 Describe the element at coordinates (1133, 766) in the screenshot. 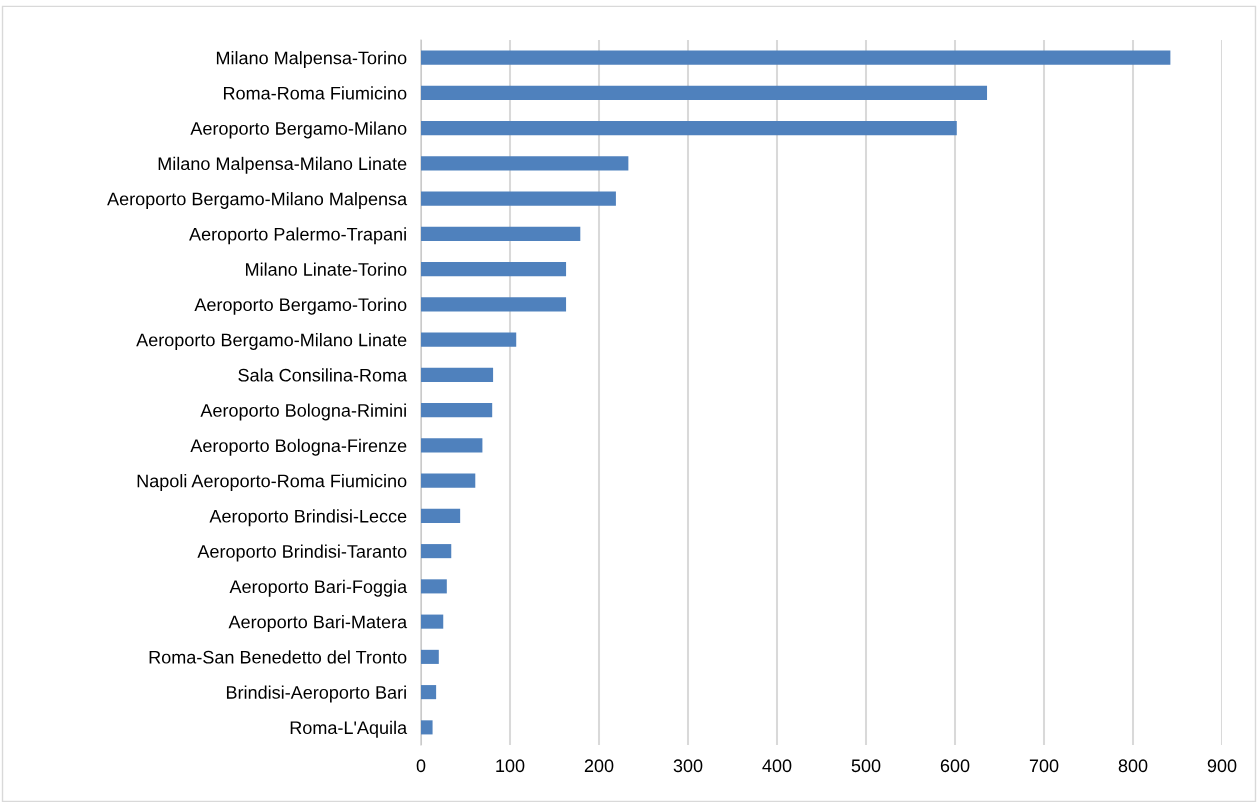

I see `x-tick-label: 800` at that location.